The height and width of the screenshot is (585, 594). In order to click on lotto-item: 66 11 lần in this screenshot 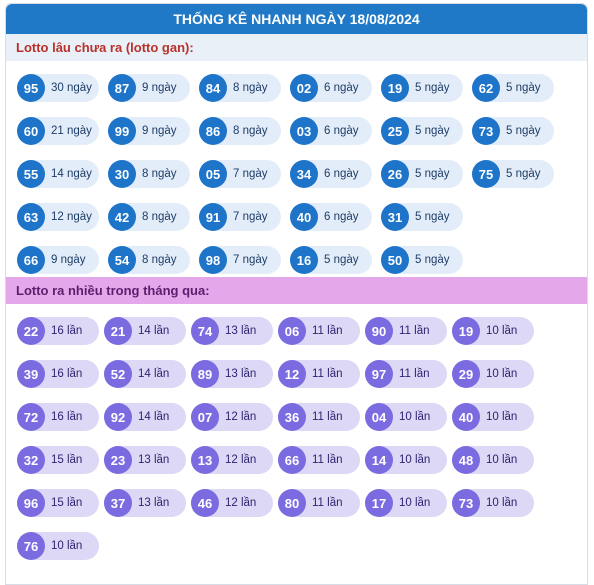, I will do `click(319, 460)`.